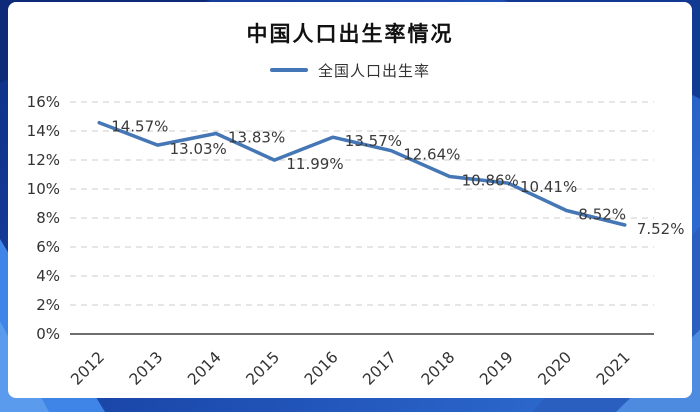 Image resolution: width=700 pixels, height=412 pixels. Describe the element at coordinates (490, 181) in the screenshot. I see `svg-text: 10.86%` at that location.